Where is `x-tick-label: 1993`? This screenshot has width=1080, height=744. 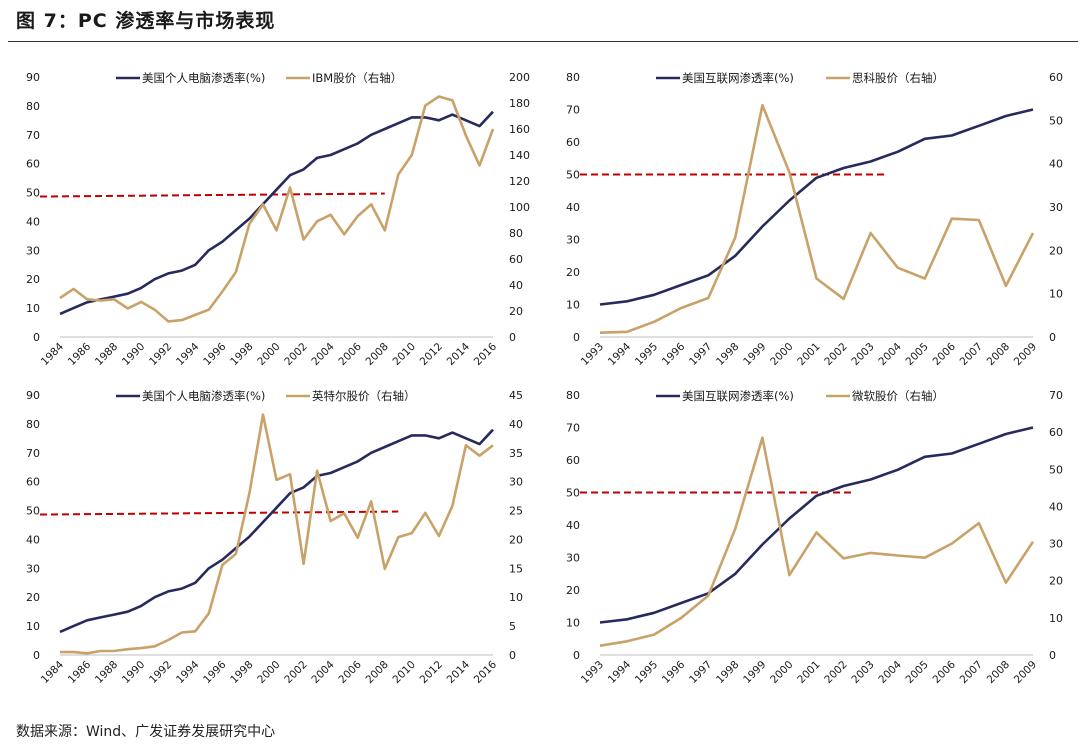 x-tick-label: 1993 is located at coordinates (592, 672).